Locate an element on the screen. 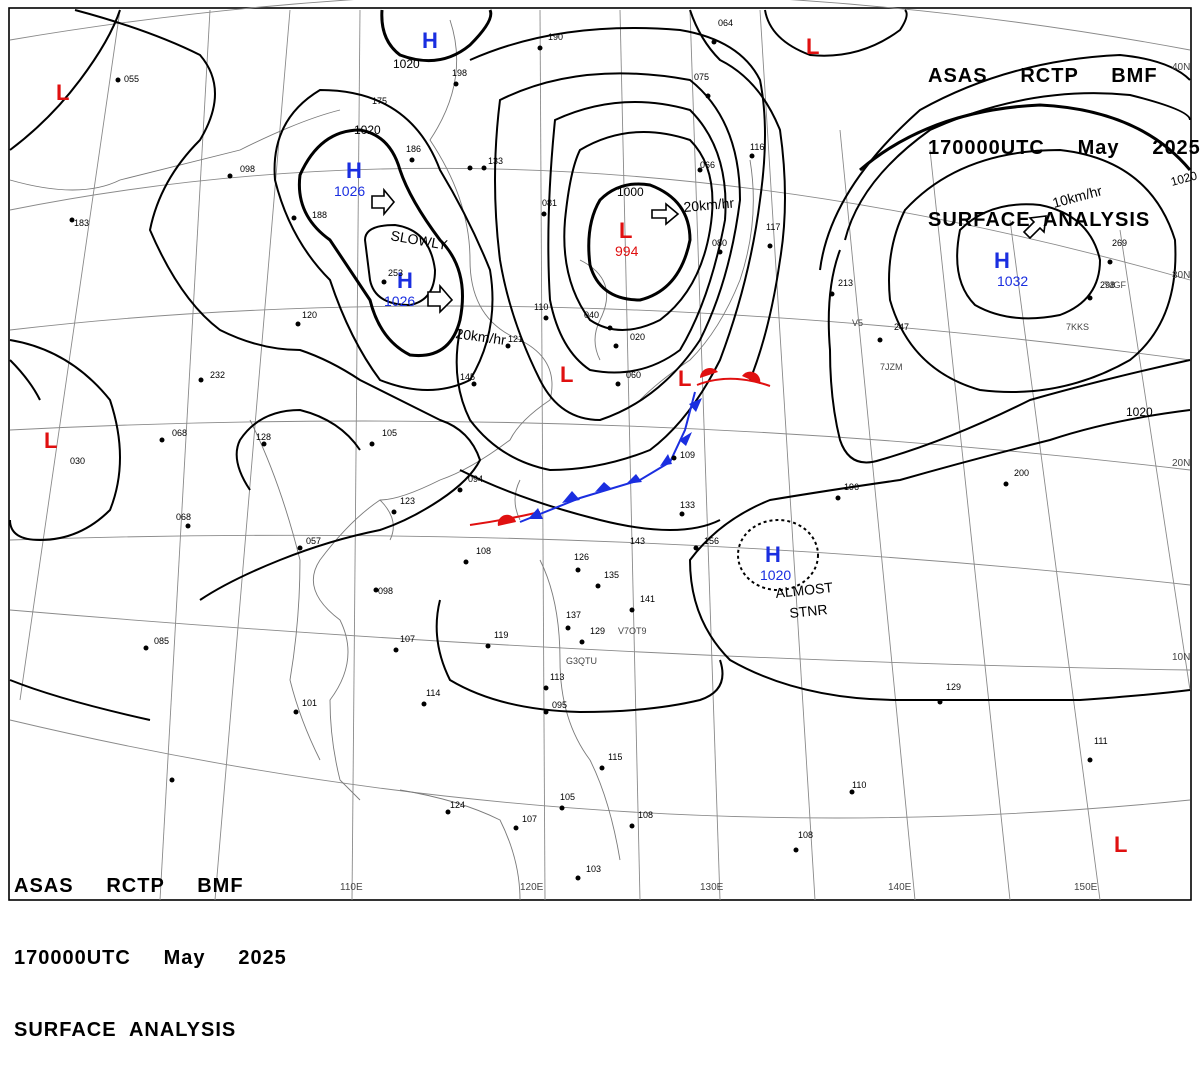 This screenshot has width=1200, height=1066. station-id-v5: V5 is located at coordinates (857, 323).